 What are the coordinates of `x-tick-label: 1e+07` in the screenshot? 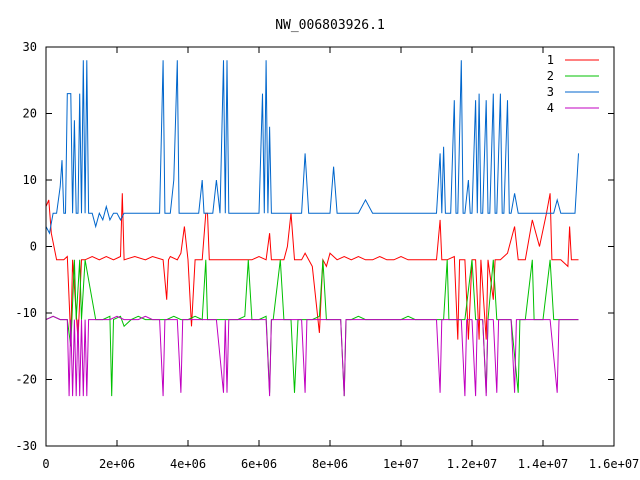 It's located at (401, 464).